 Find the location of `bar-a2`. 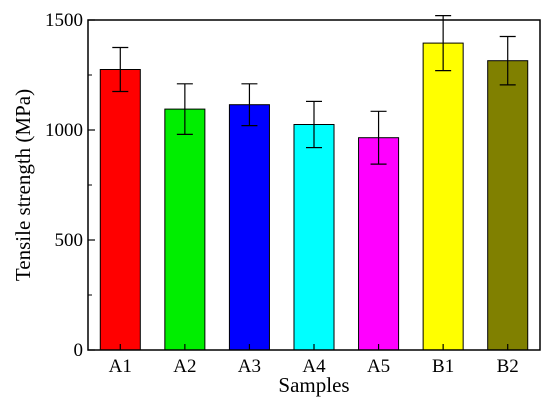

bar-a2 is located at coordinates (185, 229).